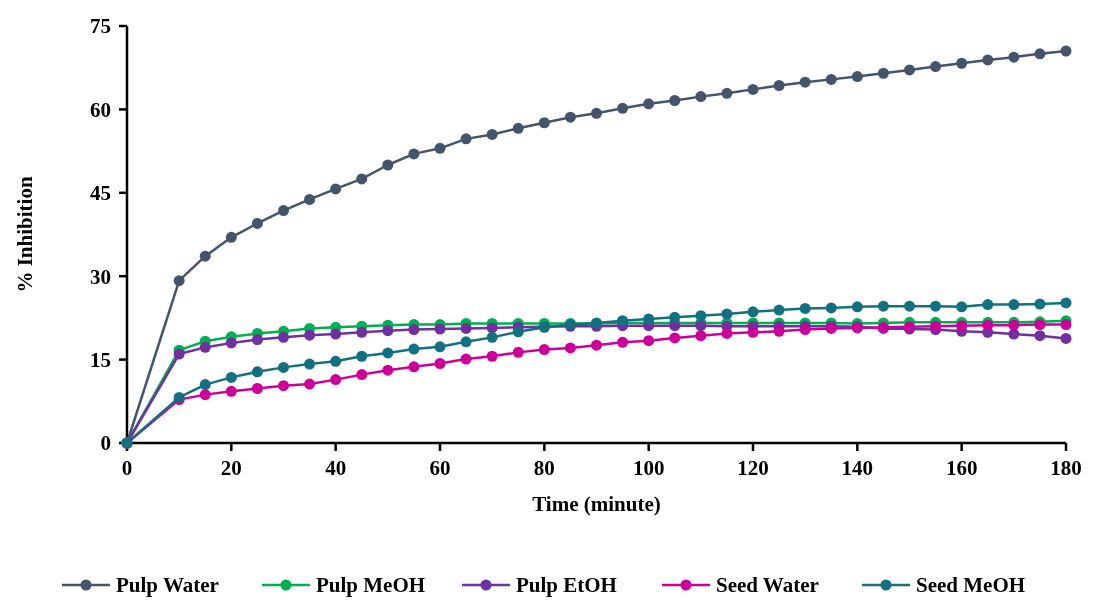 This screenshot has height=605, width=1104. What do you see at coordinates (100, 276) in the screenshot?
I see `y-tick-label: 30` at bounding box center [100, 276].